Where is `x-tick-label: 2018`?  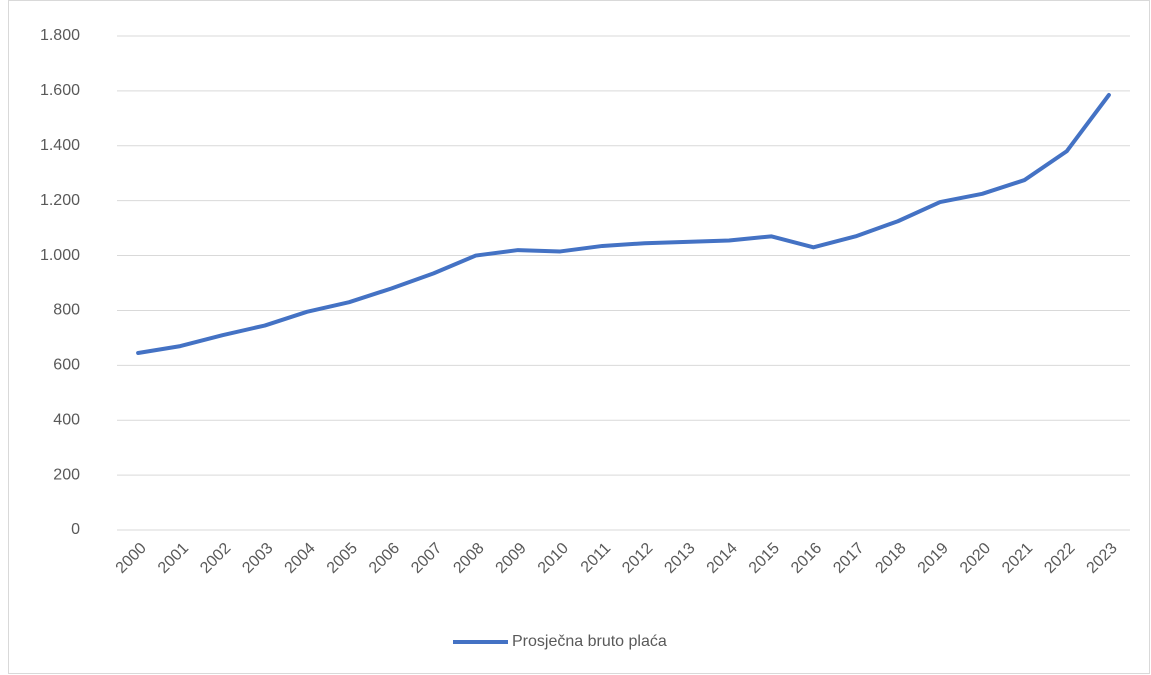 x-tick-label: 2018 is located at coordinates (890, 558).